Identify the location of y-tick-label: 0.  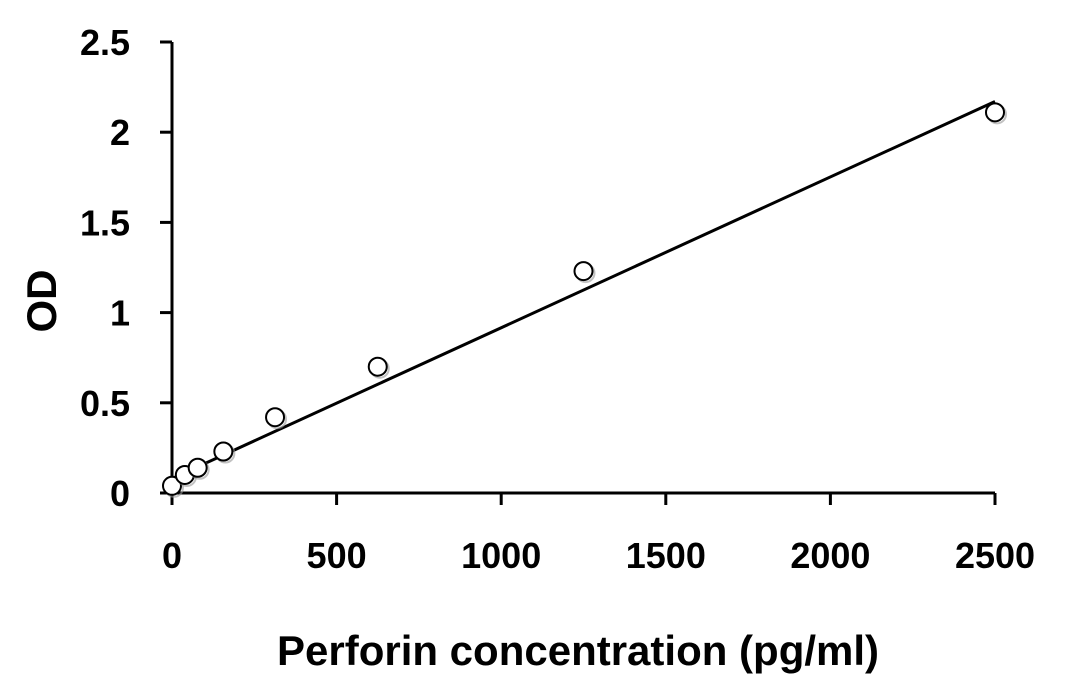
(120, 493).